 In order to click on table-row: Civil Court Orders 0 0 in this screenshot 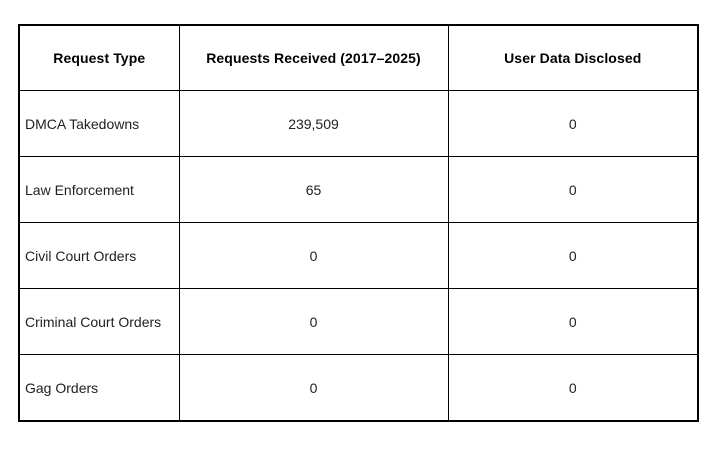, I will do `click(358, 255)`.